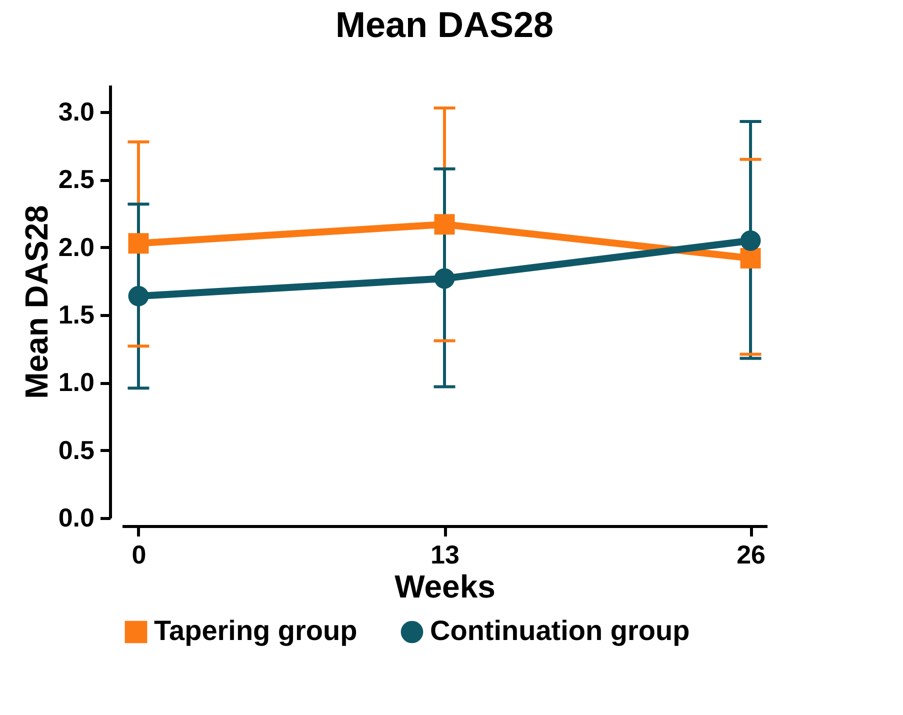  Describe the element at coordinates (76, 179) in the screenshot. I see `y-tick-label: 2.5` at that location.